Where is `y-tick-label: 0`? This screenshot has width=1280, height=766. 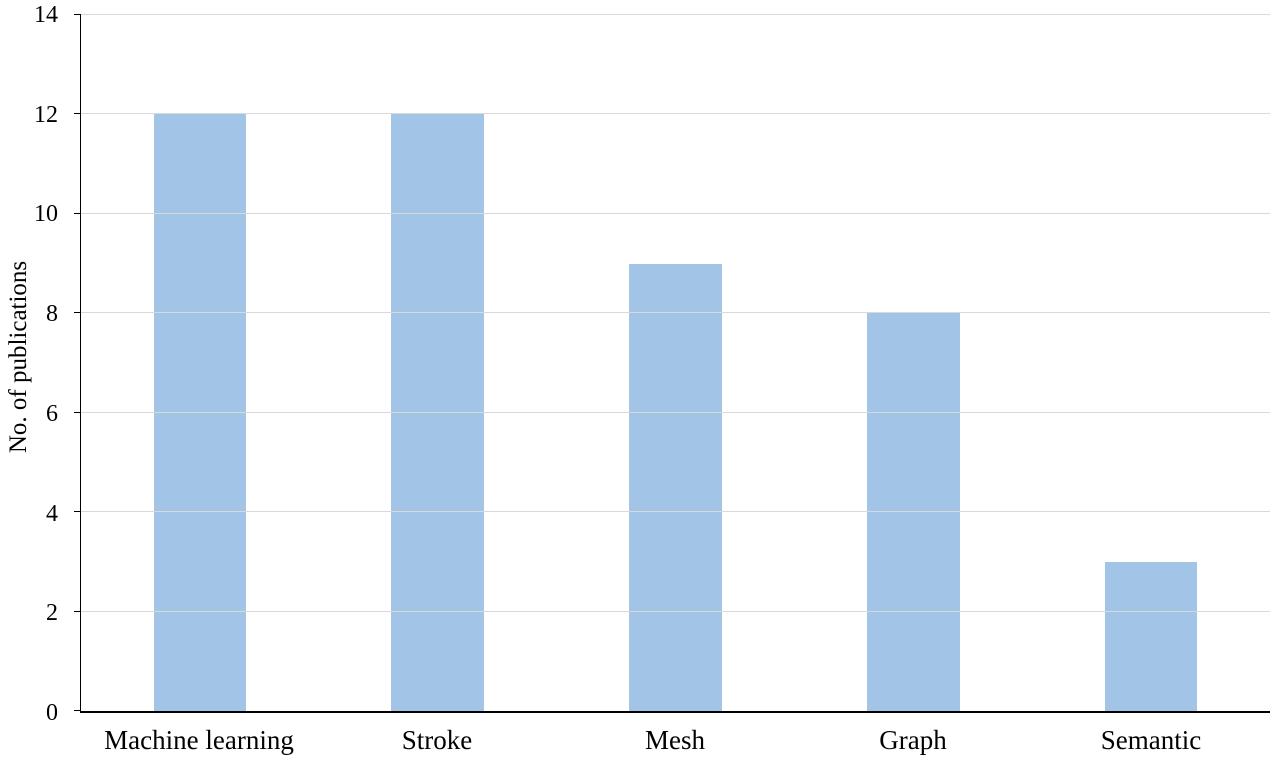
y-tick-label: 0 is located at coordinates (52, 713).